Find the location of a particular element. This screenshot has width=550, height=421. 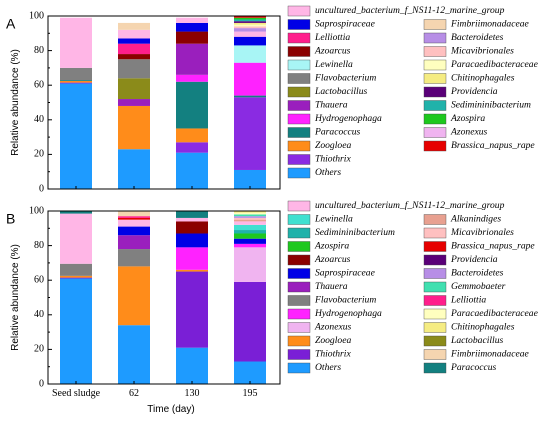

legend-label: Hydrogenophaga is located at coordinates (348, 118).